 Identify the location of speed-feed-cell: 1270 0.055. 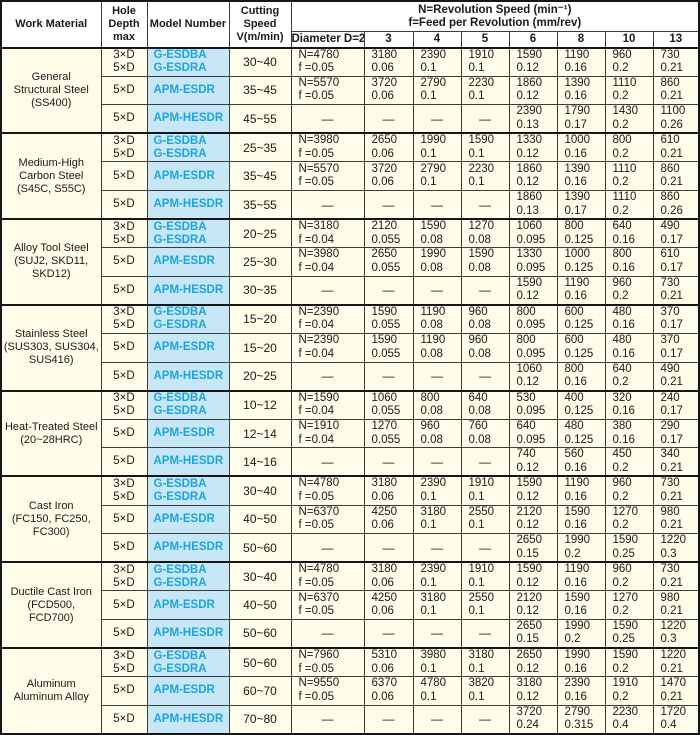
(388, 433).